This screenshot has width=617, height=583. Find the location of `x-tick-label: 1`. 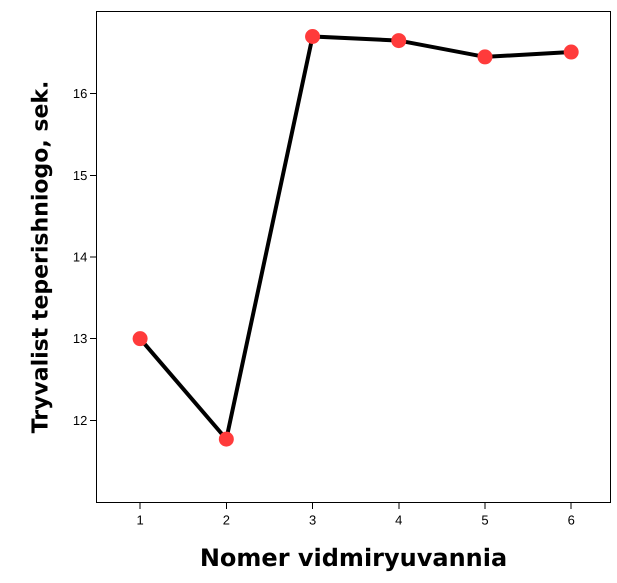

x-tick-label: 1 is located at coordinates (140, 520).